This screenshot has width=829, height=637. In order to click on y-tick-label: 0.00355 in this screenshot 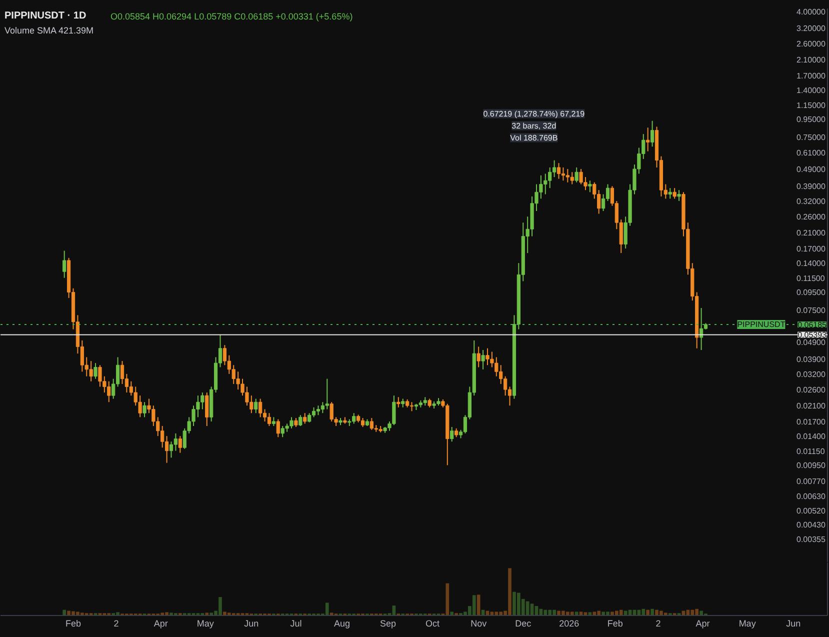, I will do `click(811, 539)`.